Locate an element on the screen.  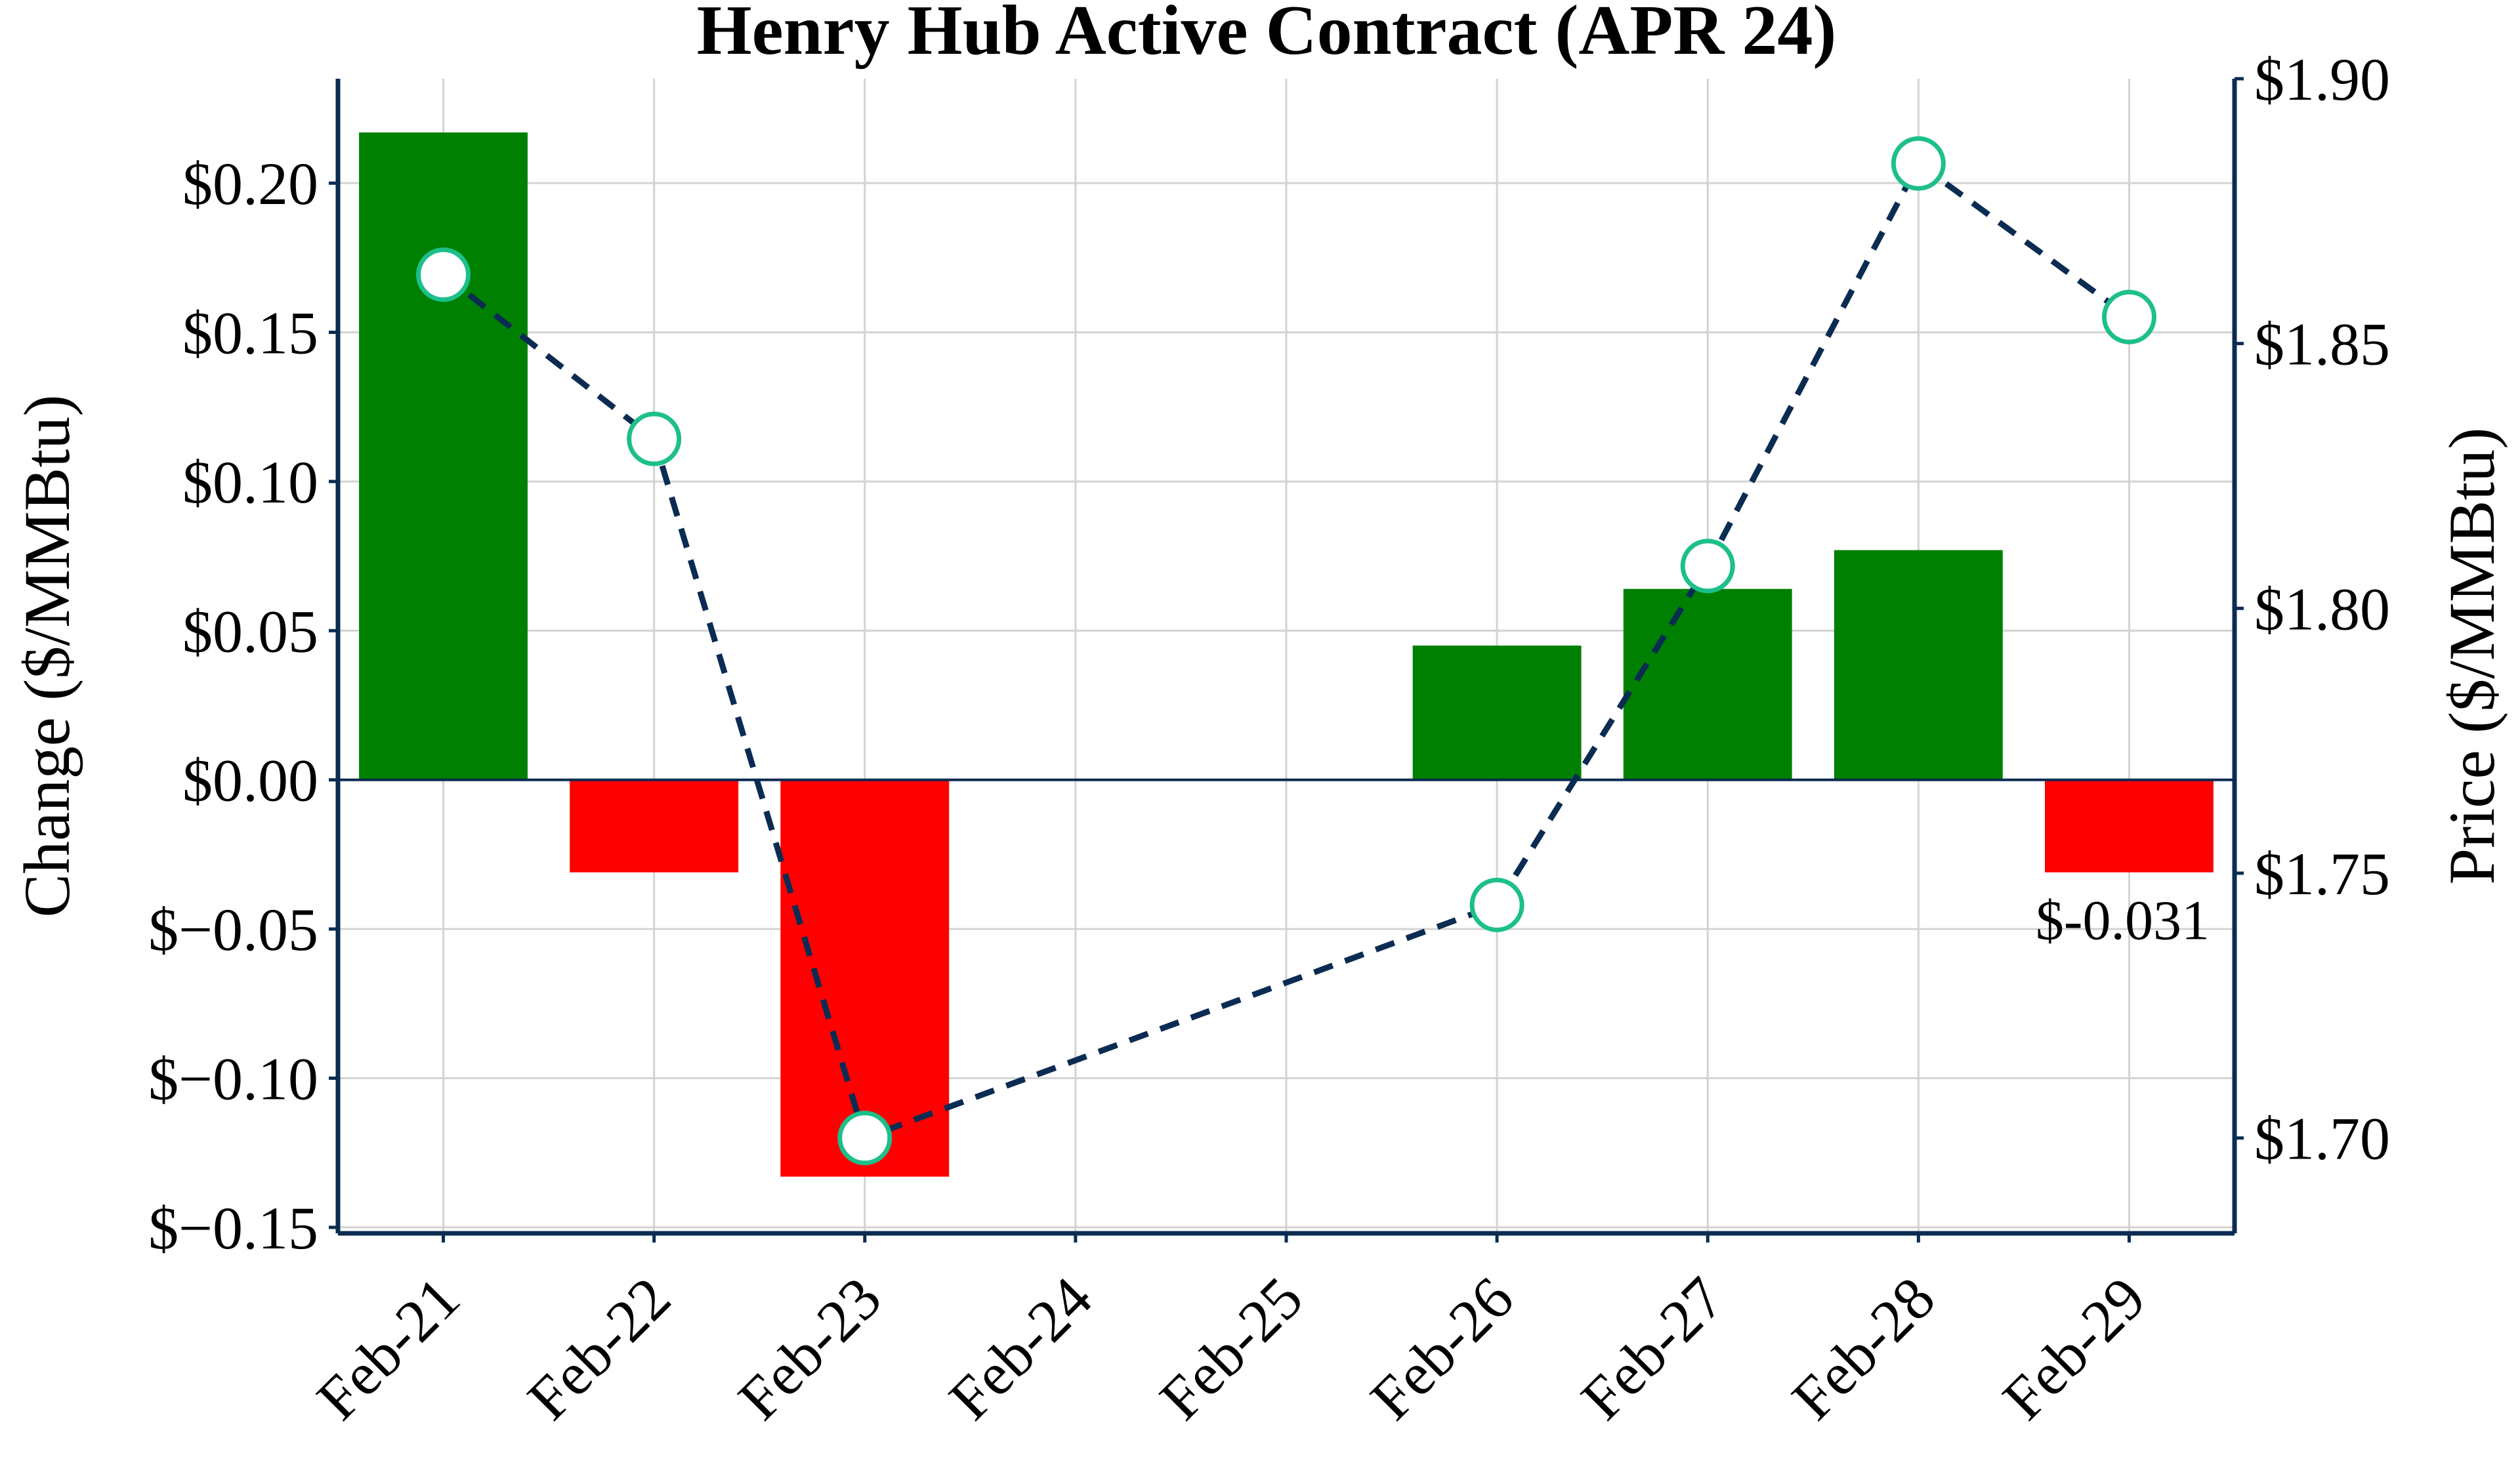
y-left-tick-label: $0.00 is located at coordinates (250, 780).